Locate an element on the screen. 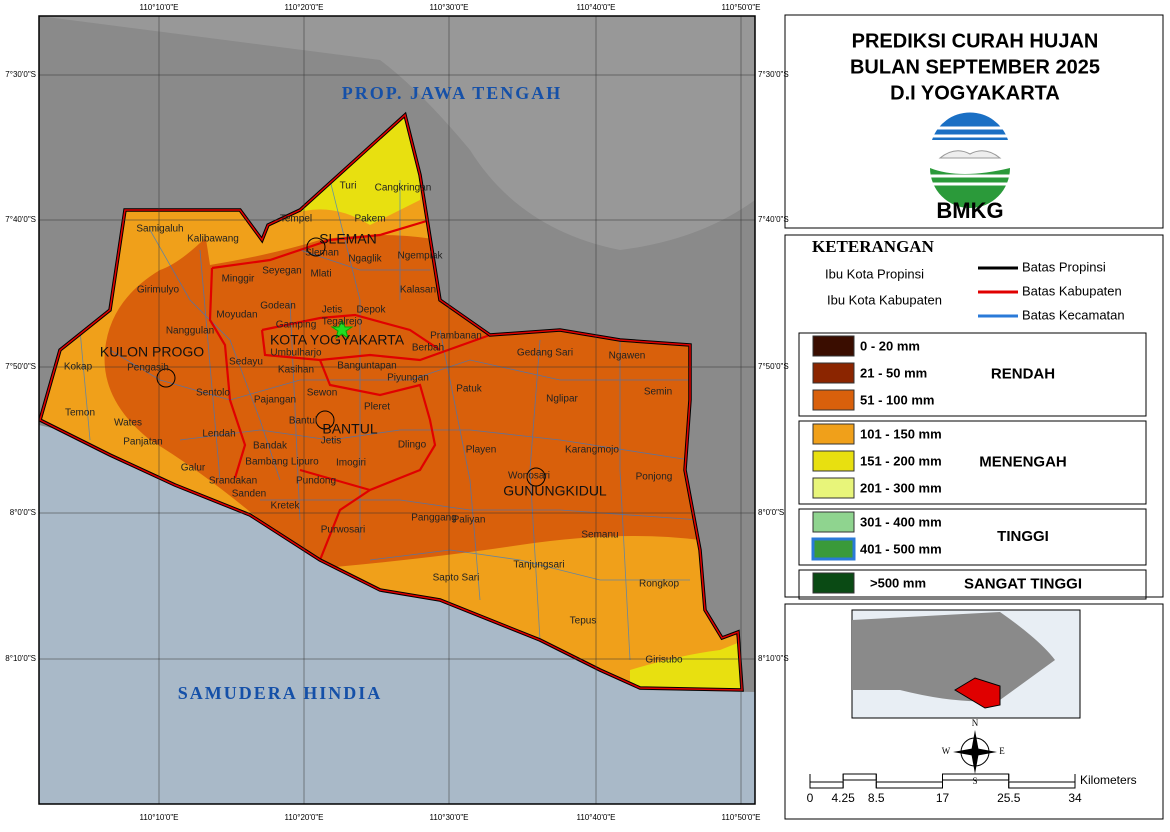 This screenshot has width=1170, height=832. district-label: Tepus is located at coordinates (583, 621).